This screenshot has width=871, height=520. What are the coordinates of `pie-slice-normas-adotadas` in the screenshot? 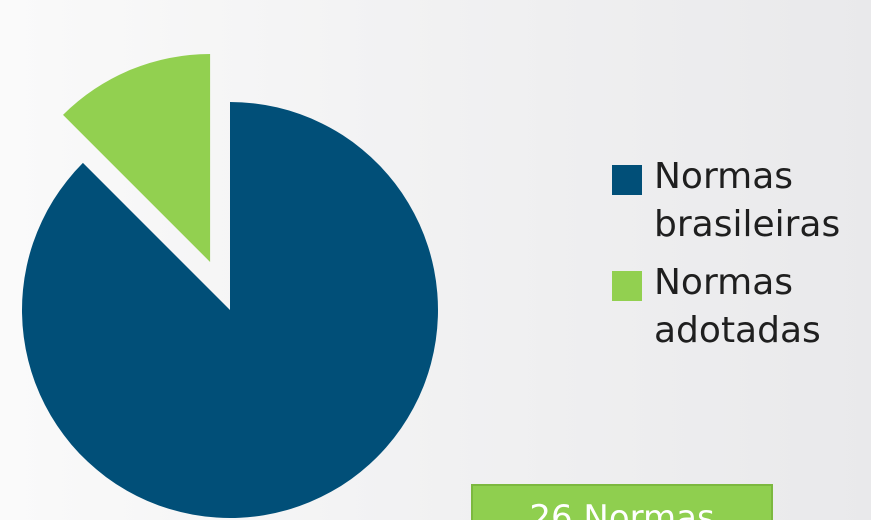 It's located at (137, 157).